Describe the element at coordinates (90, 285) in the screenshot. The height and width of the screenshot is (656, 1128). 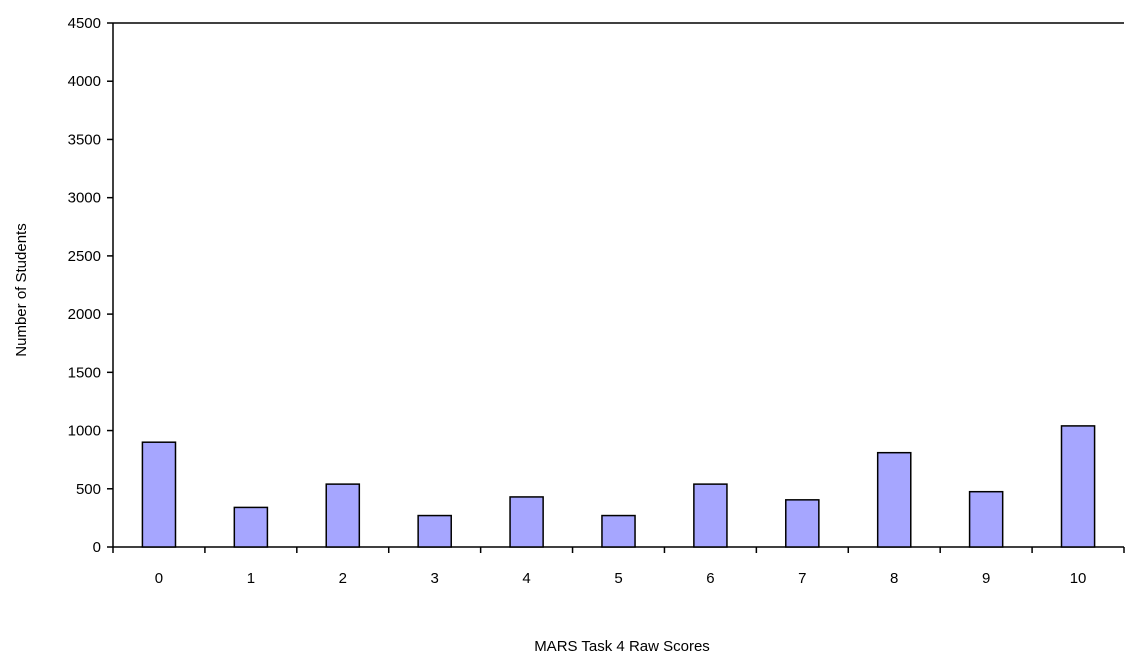
I see `y-axis: 0 500 1000 1500 2000 2500 3000 3500 4000 4500` at that location.